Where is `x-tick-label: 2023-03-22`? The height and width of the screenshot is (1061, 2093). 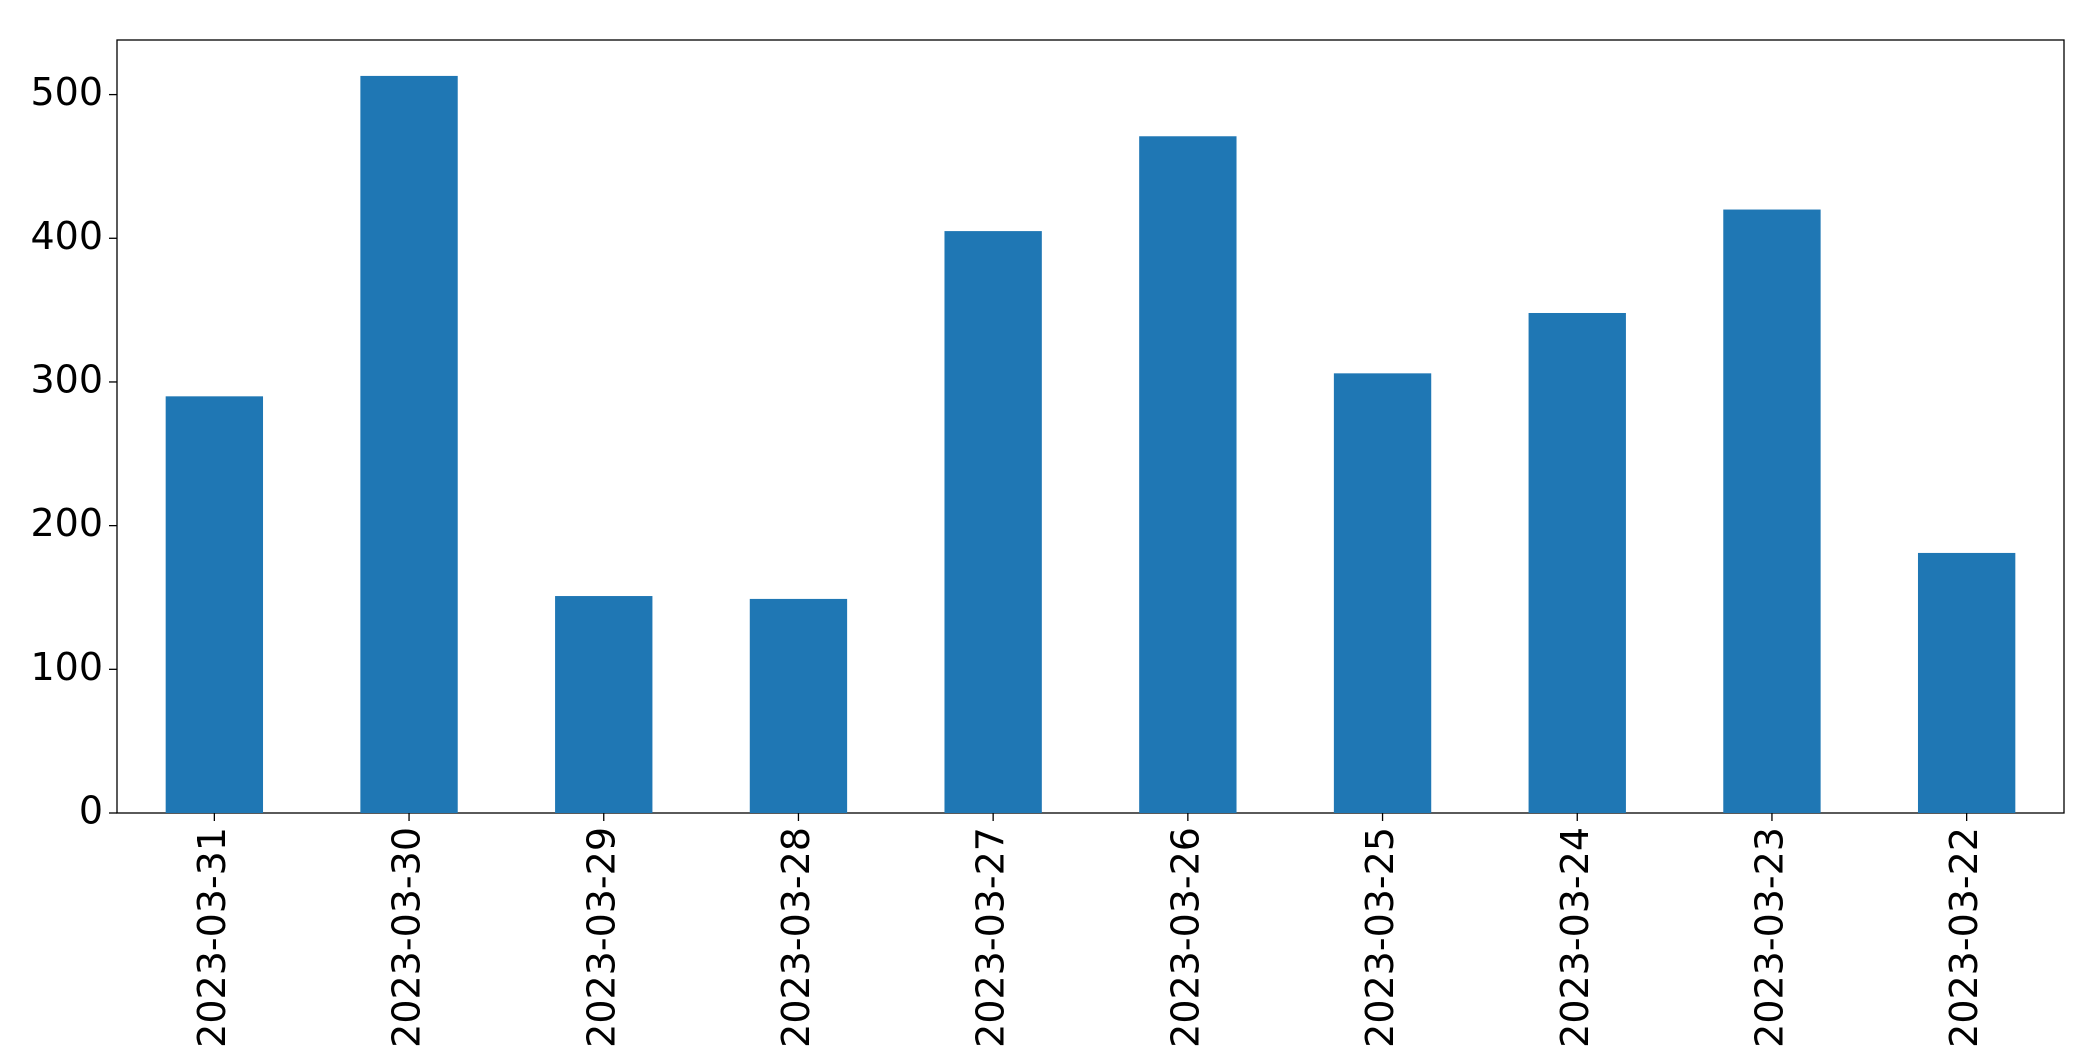
x-tick-label: 2023-03-22 is located at coordinates (1964, 937).